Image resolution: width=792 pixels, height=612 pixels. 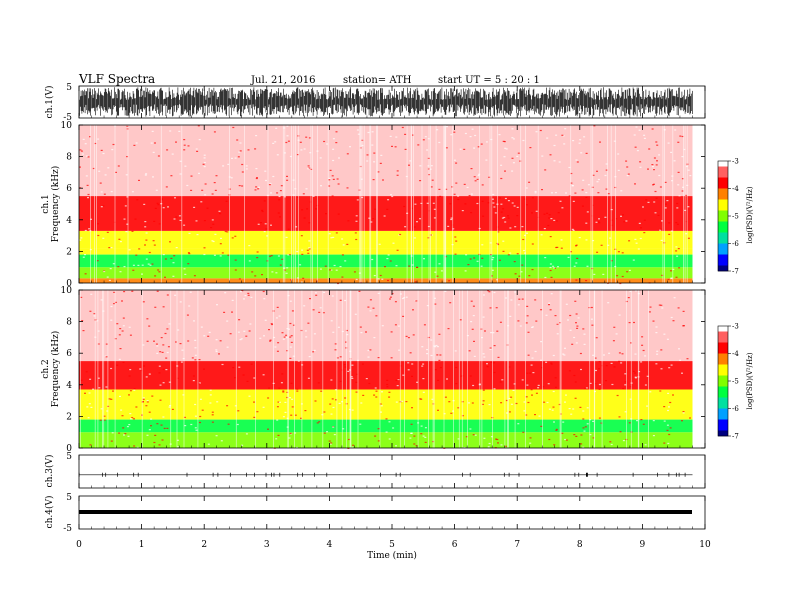 What do you see at coordinates (735, 382) in the screenshot?
I see `ch2-spec-colorbar-tick-label: -5` at bounding box center [735, 382].